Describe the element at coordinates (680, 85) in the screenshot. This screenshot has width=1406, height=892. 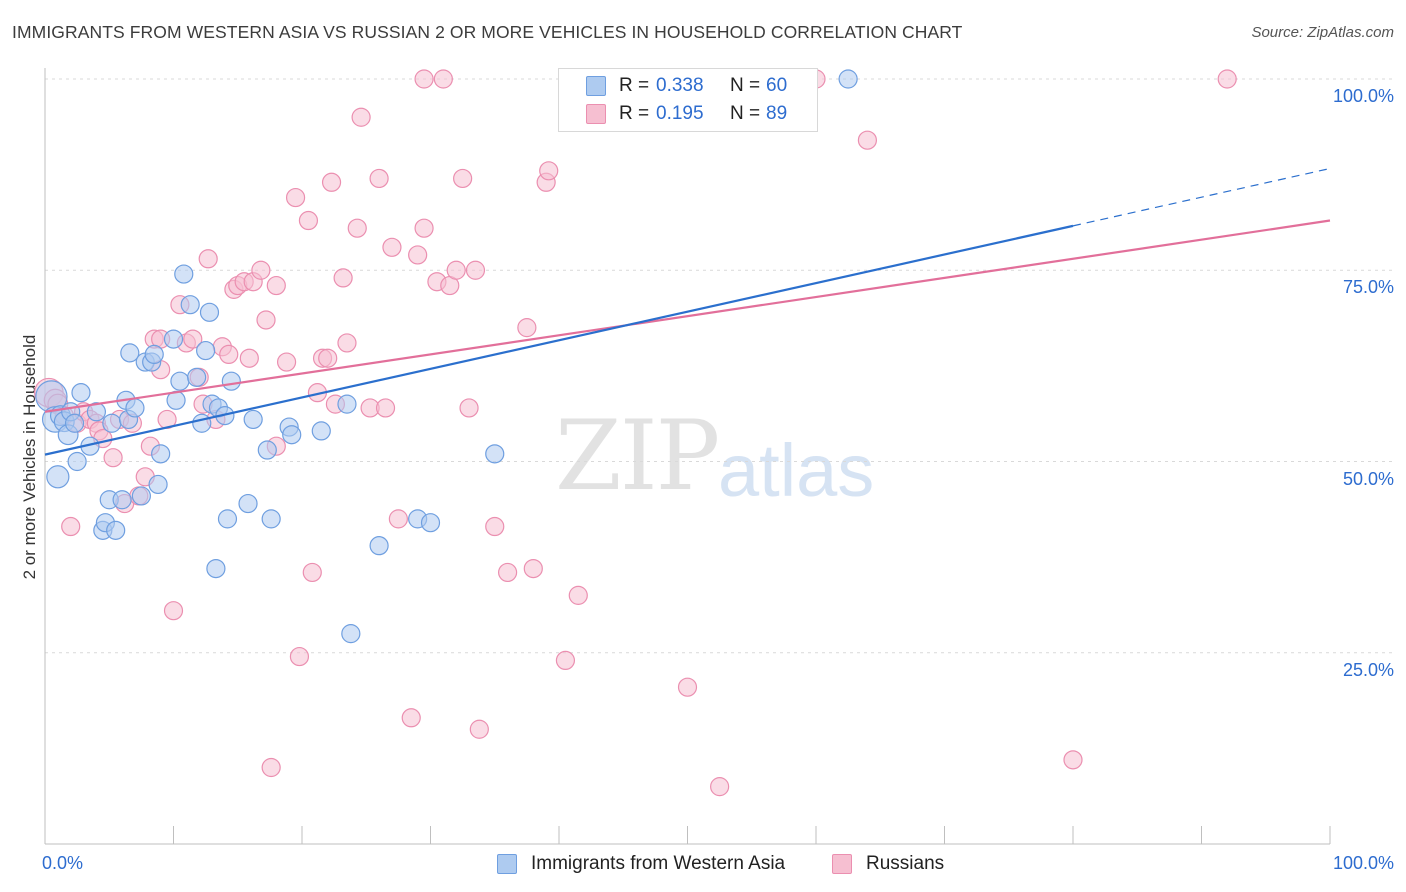
I see `legend-r-value-blue: 0.338` at that location.